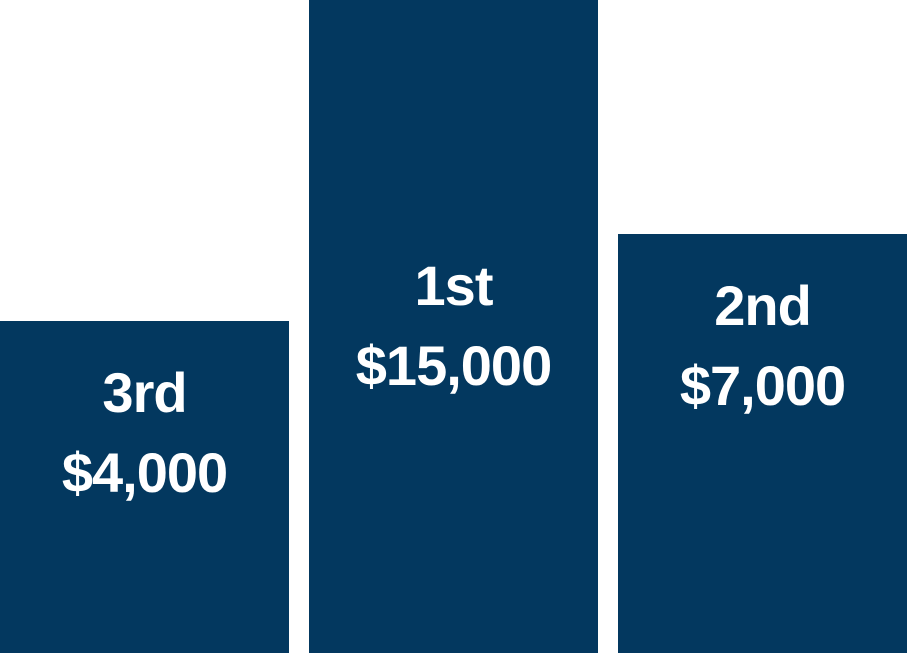 This screenshot has height=653, width=907. What do you see at coordinates (763, 305) in the screenshot?
I see `place-label: 2nd` at bounding box center [763, 305].